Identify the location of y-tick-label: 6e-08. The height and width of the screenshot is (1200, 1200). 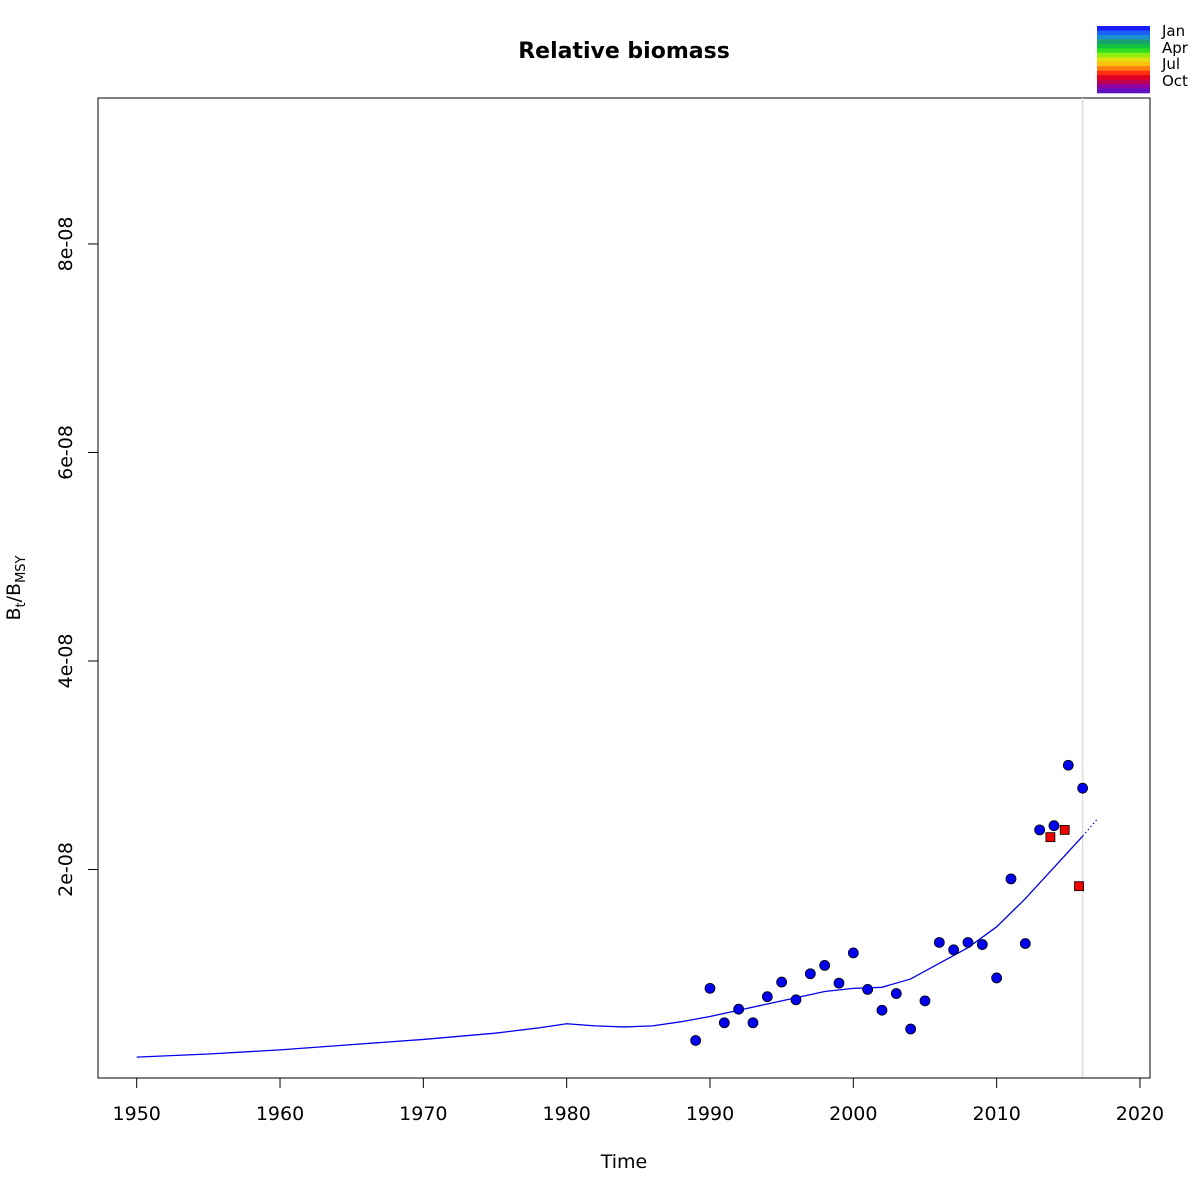
(66, 452).